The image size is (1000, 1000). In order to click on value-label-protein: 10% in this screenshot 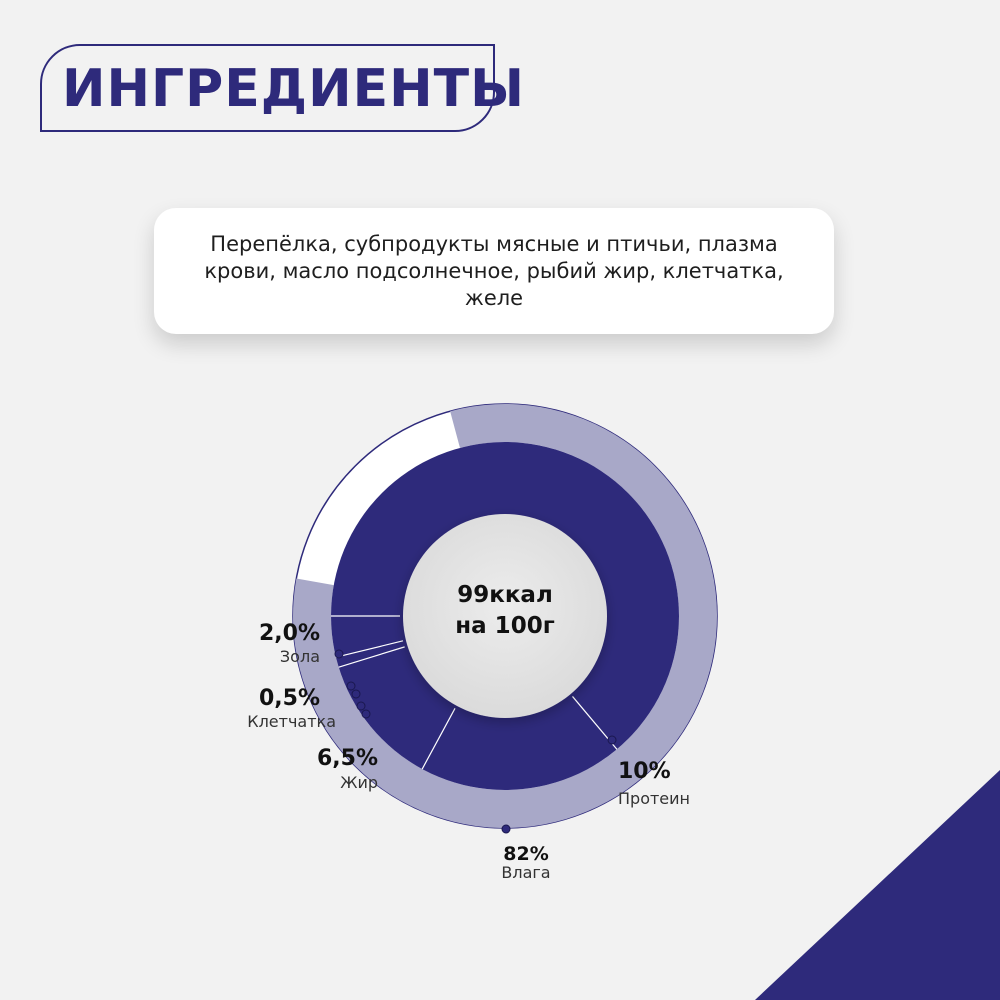, I will do `click(644, 771)`.